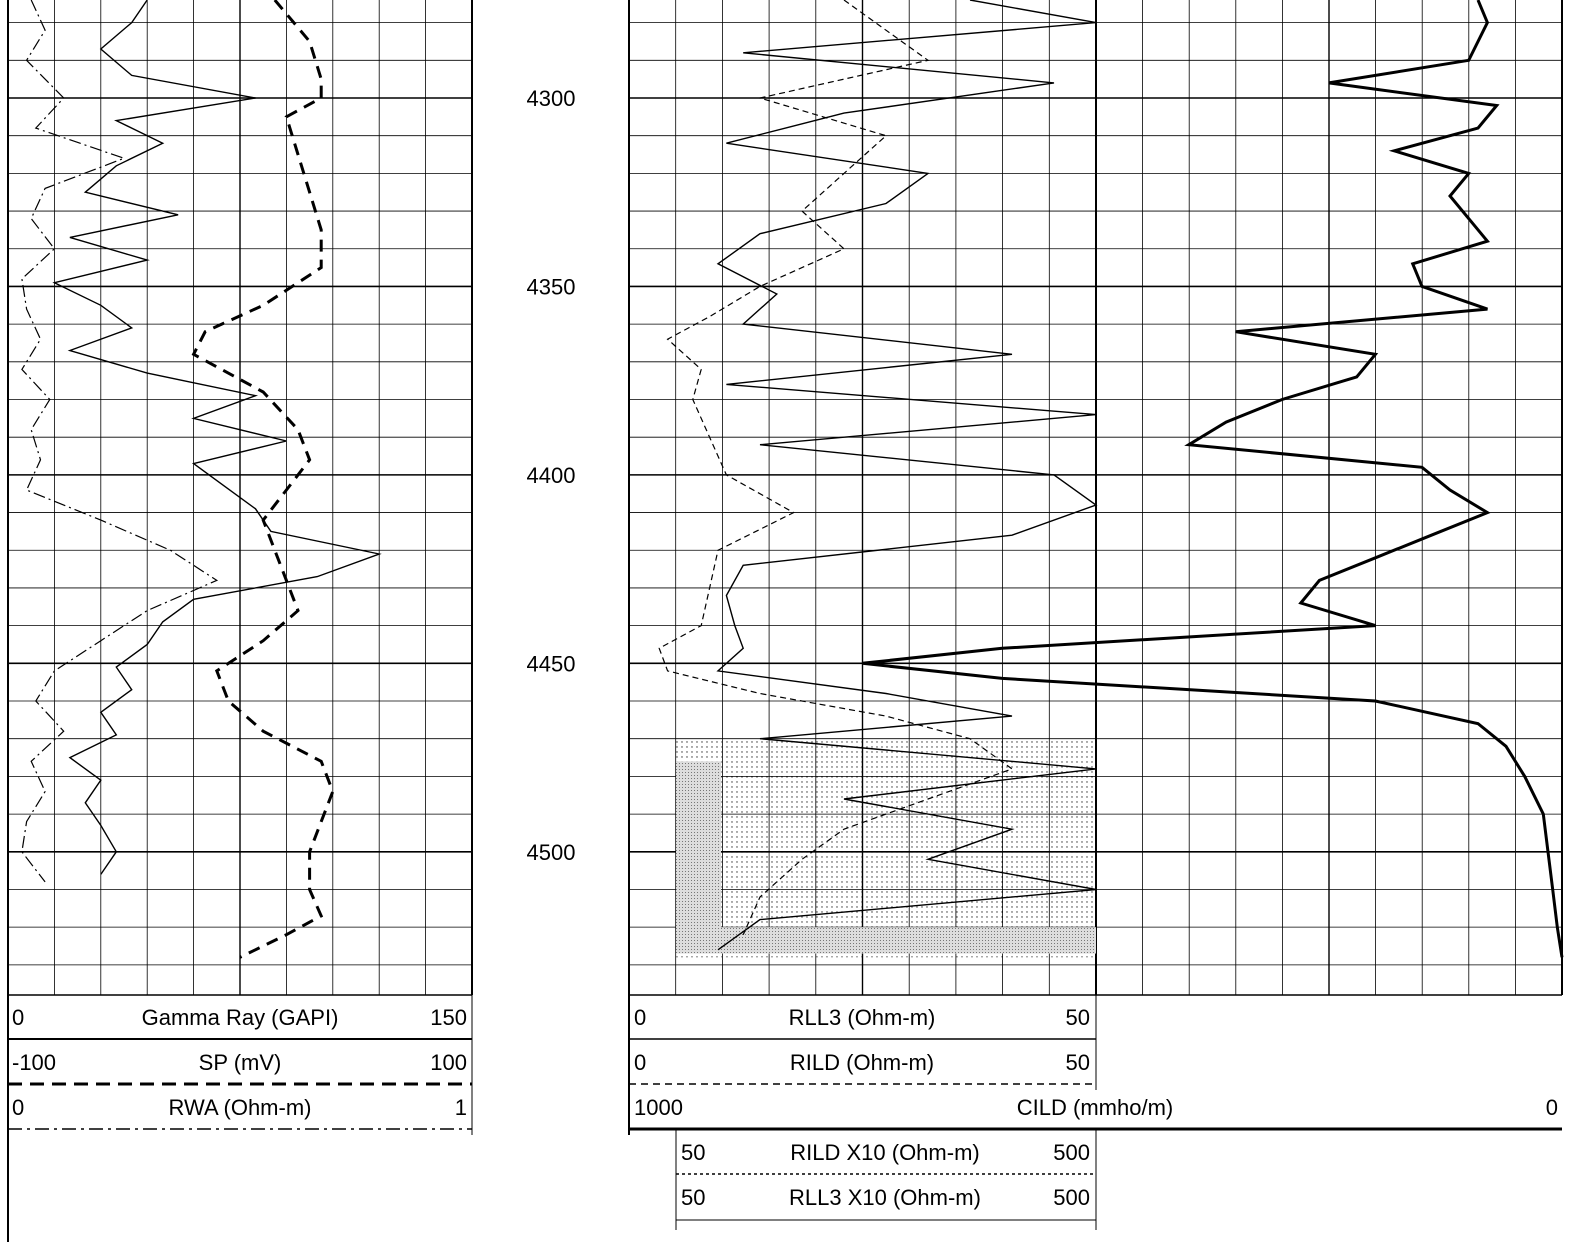 The image size is (1581, 1242). Describe the element at coordinates (551, 852) in the screenshot. I see `depth-tick-label: 4500` at that location.